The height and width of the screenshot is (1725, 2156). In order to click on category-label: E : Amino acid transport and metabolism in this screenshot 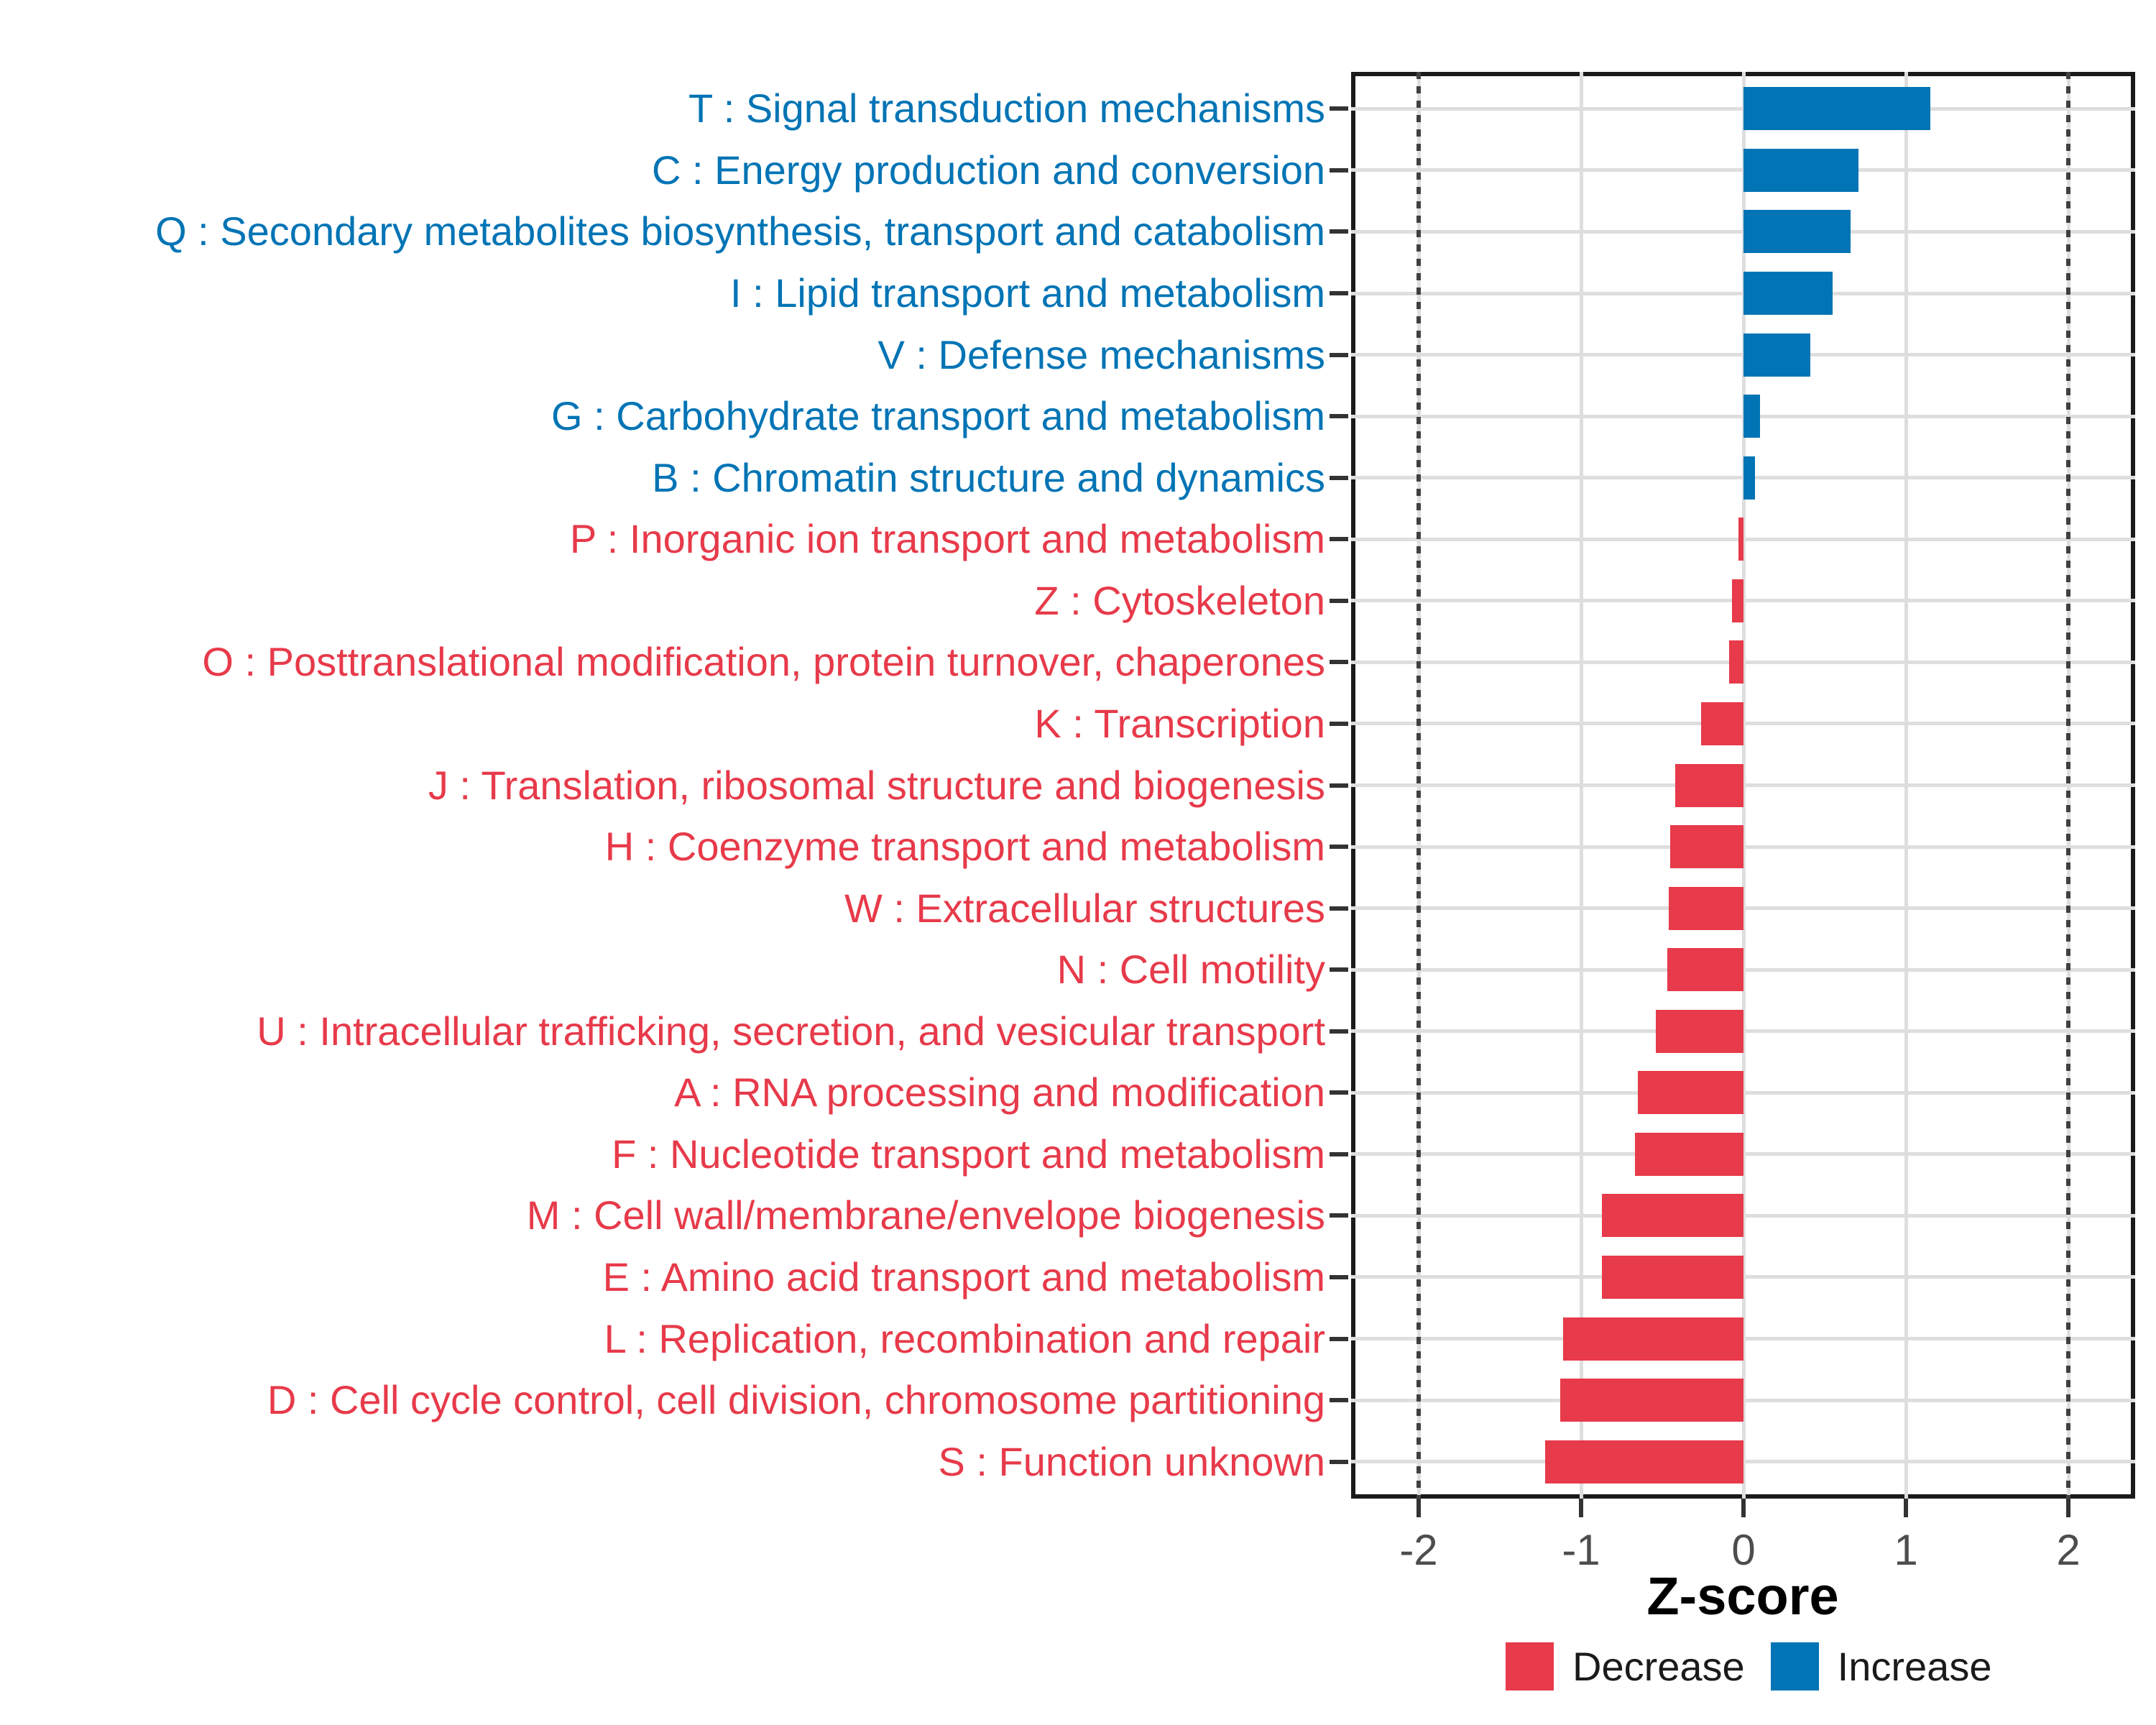, I will do `click(964, 1277)`.